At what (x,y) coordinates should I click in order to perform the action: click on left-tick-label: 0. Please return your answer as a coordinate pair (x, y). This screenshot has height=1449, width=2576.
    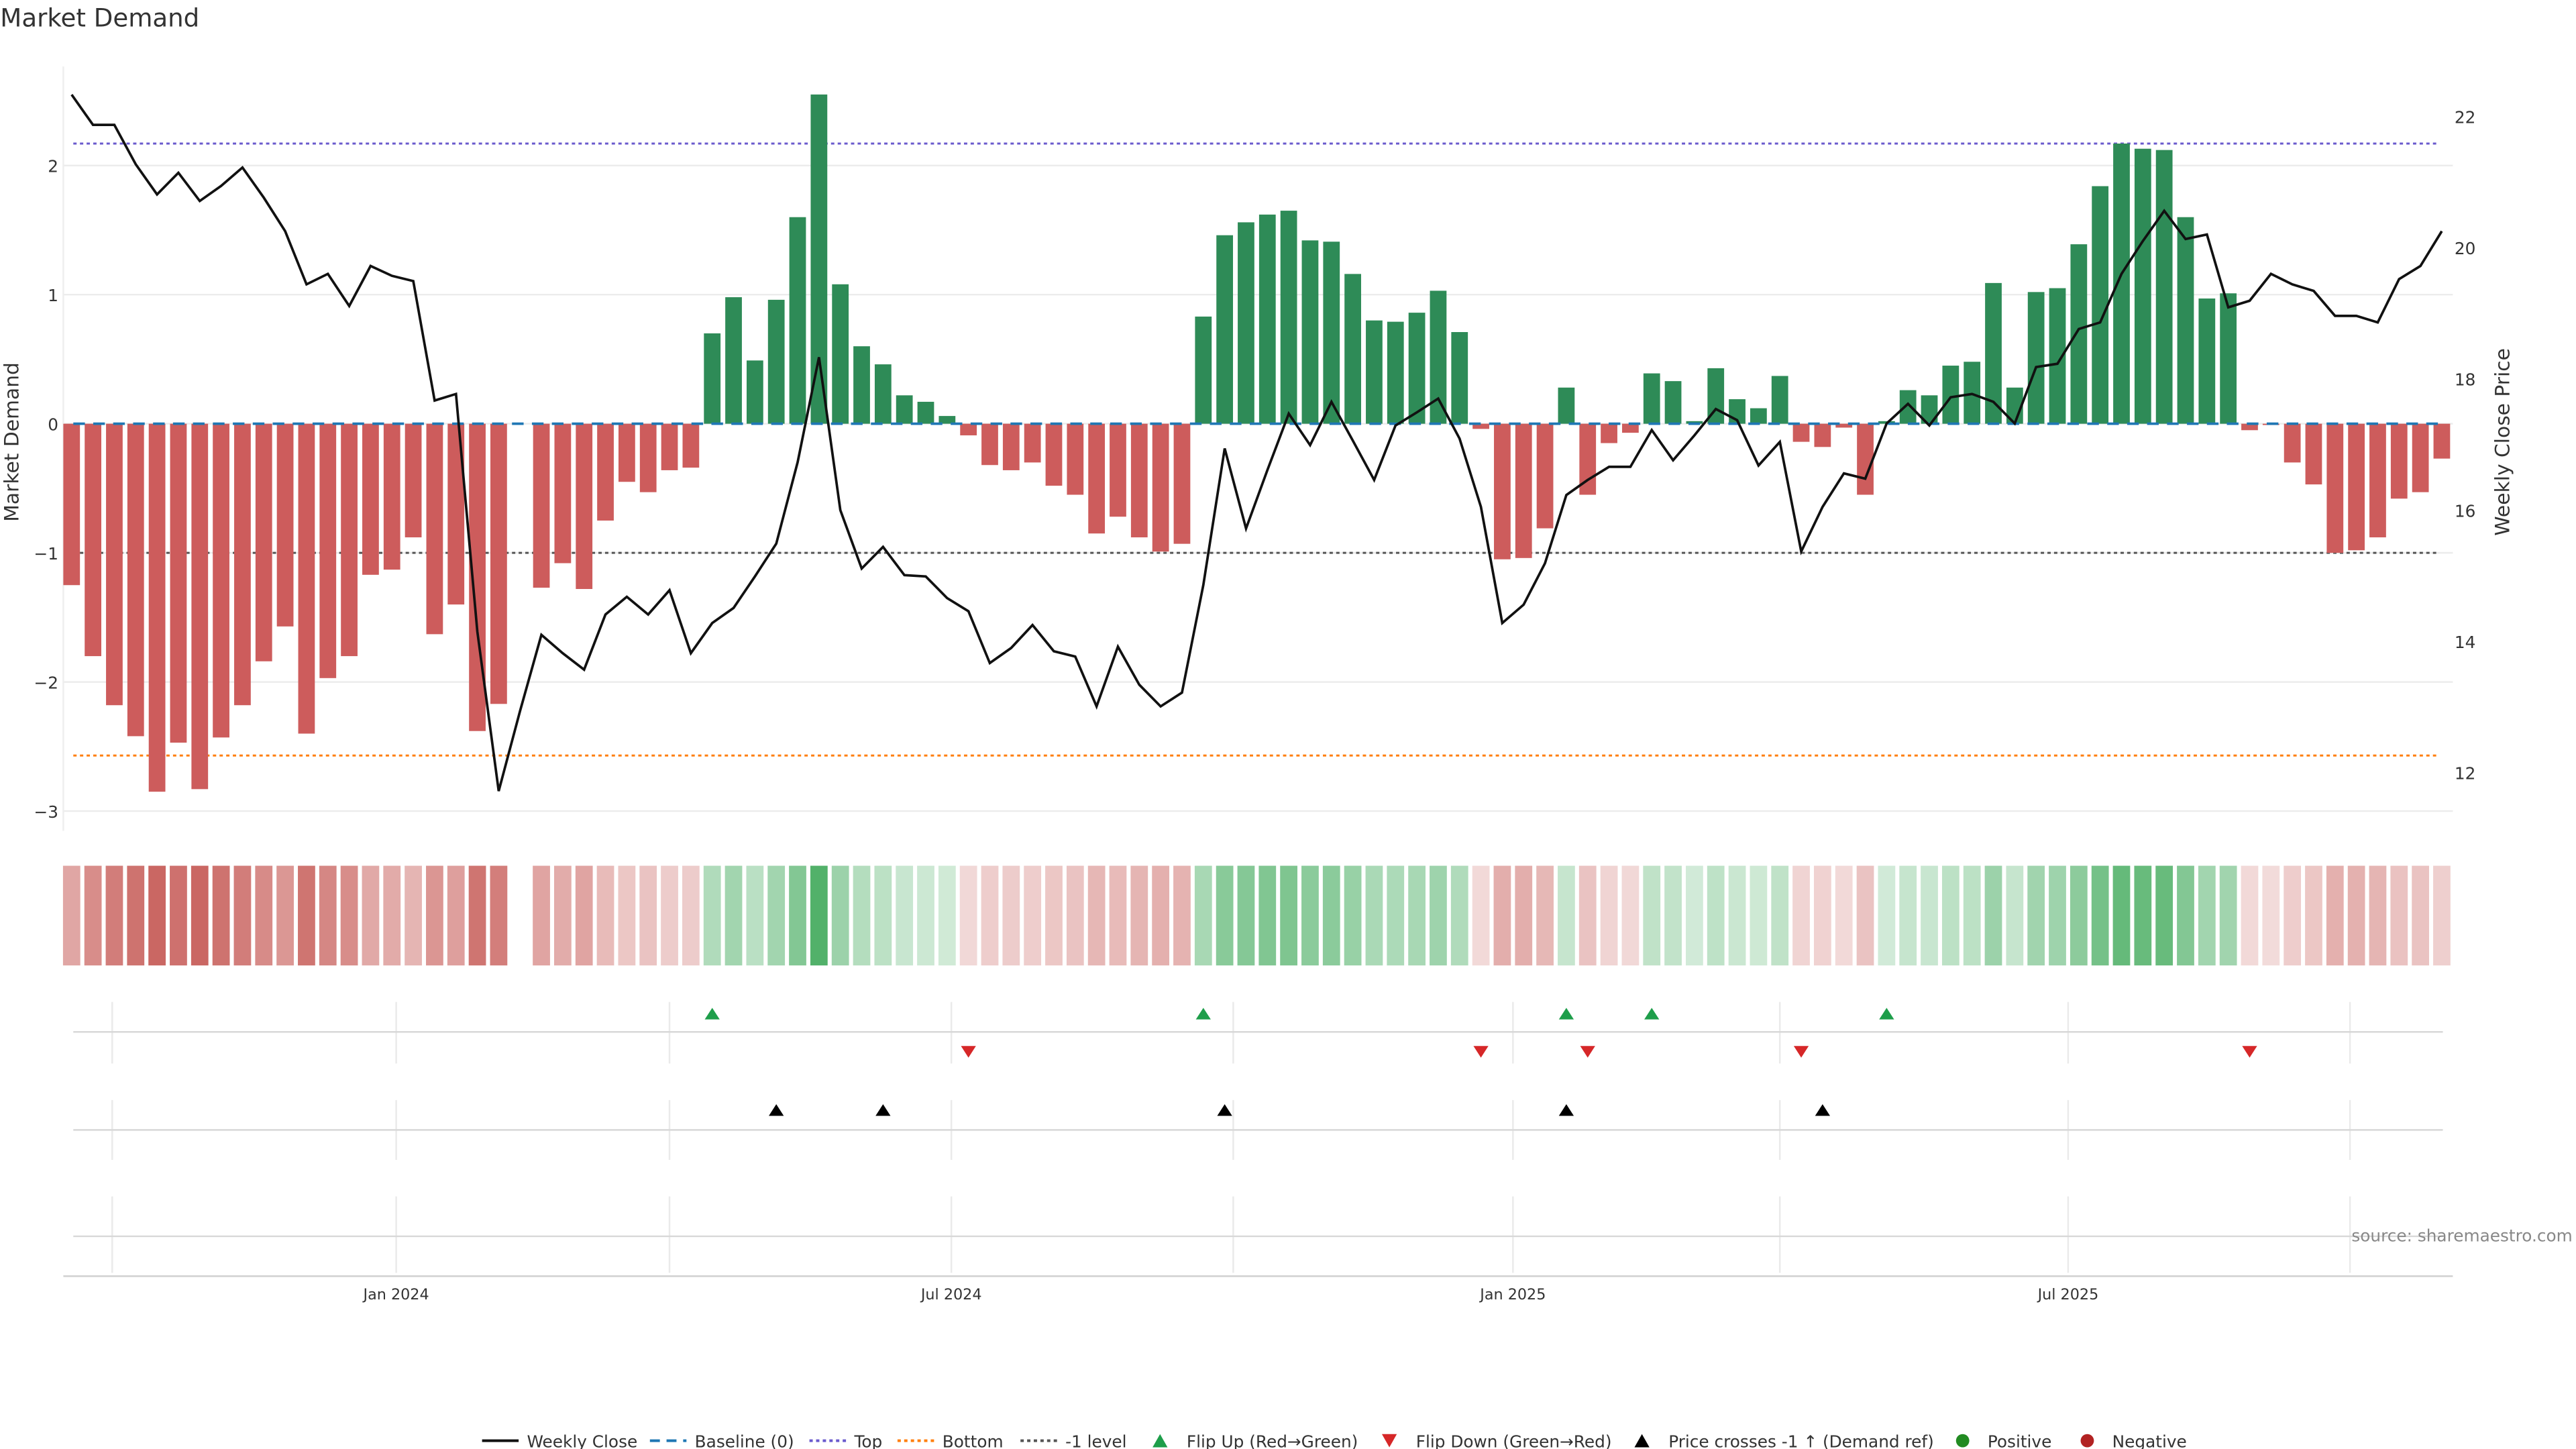
    Looking at the image, I should click on (53, 425).